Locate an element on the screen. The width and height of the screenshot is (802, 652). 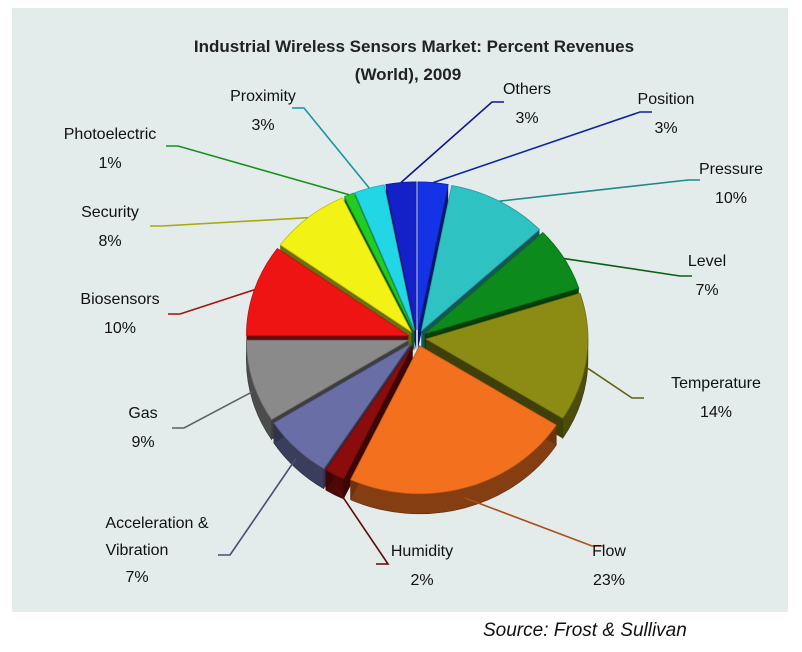
slice-value-proximity: 3% is located at coordinates (262, 125).